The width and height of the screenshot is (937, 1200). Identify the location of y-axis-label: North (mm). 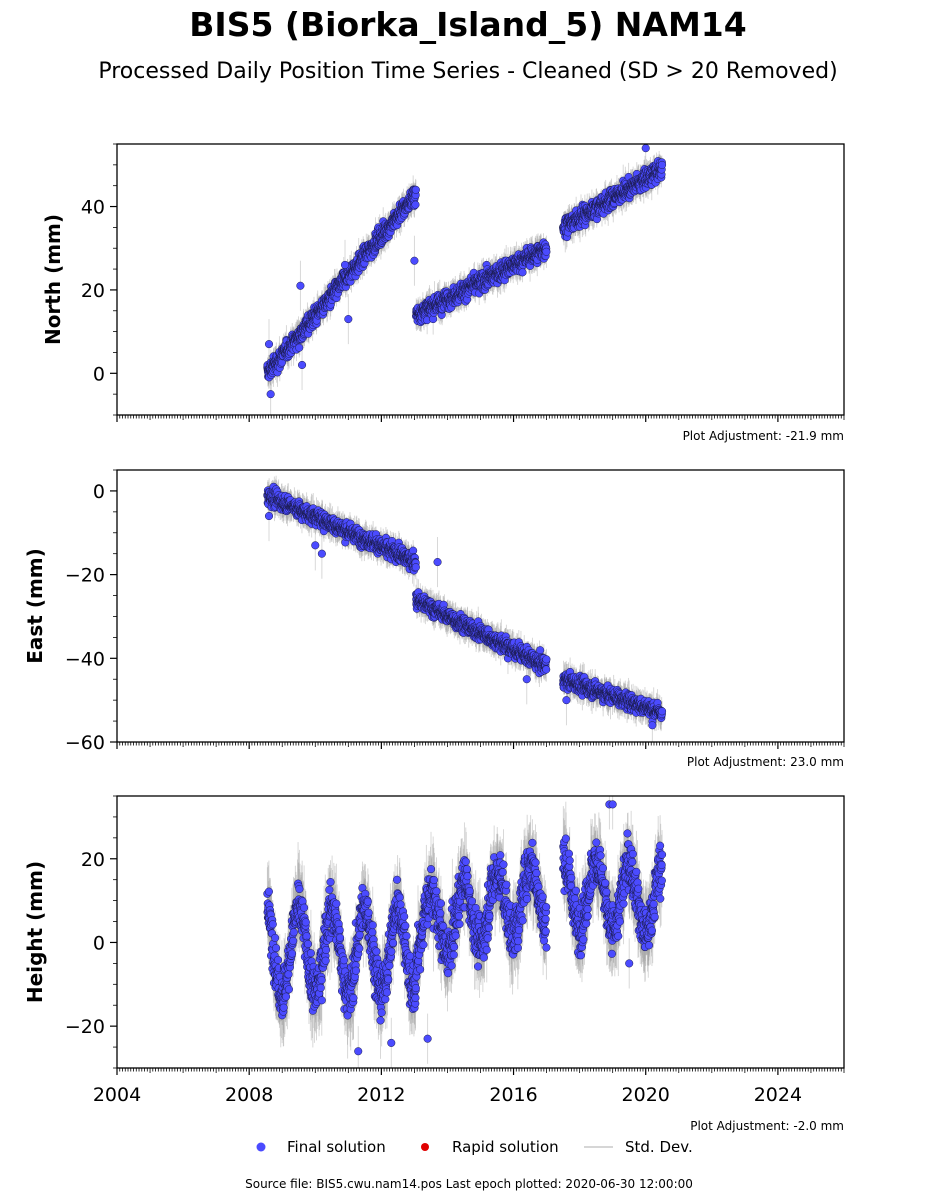
(53, 279).